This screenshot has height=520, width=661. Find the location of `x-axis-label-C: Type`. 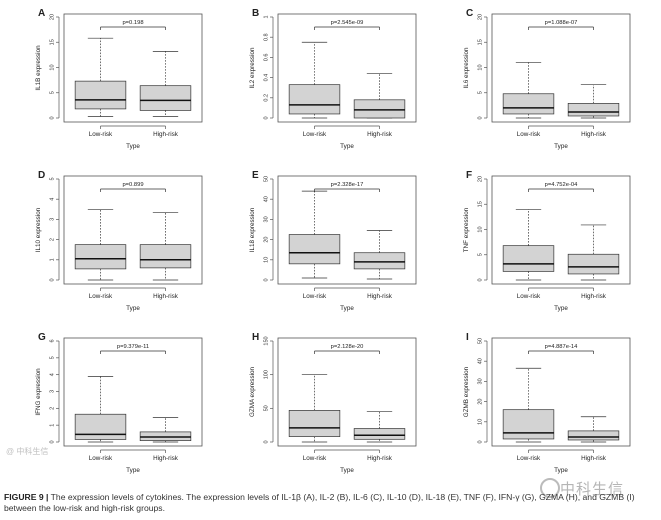

x-axis-label-C: Type is located at coordinates (561, 146).